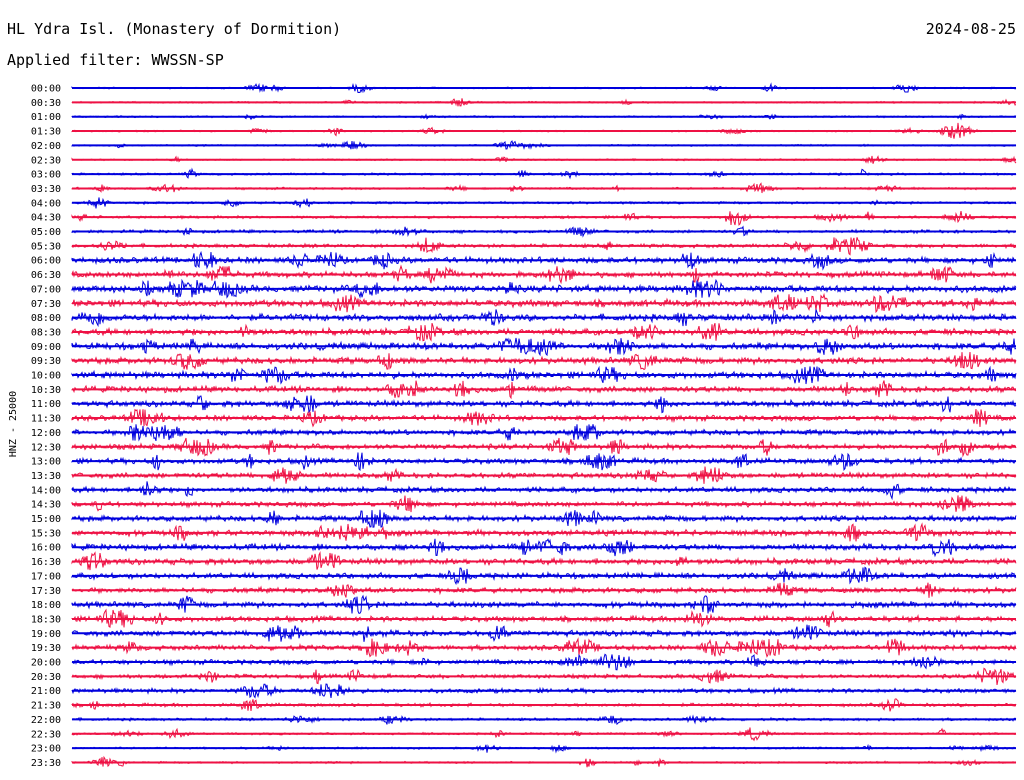 This screenshot has height=780, width=1024. I want to click on row-time-label: 20:30, so click(46, 677).